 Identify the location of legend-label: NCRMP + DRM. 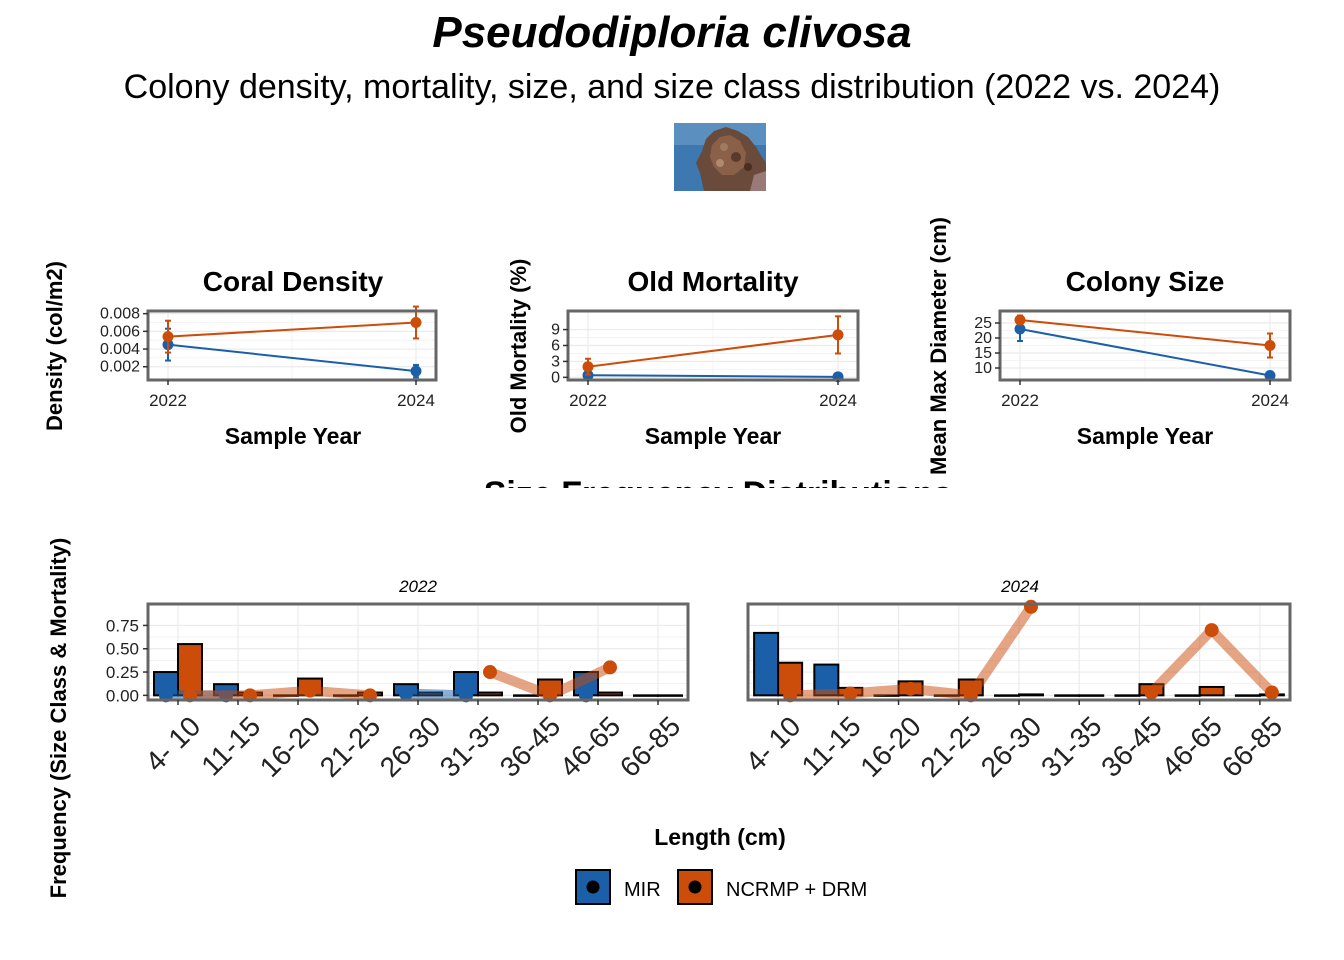
(796, 890).